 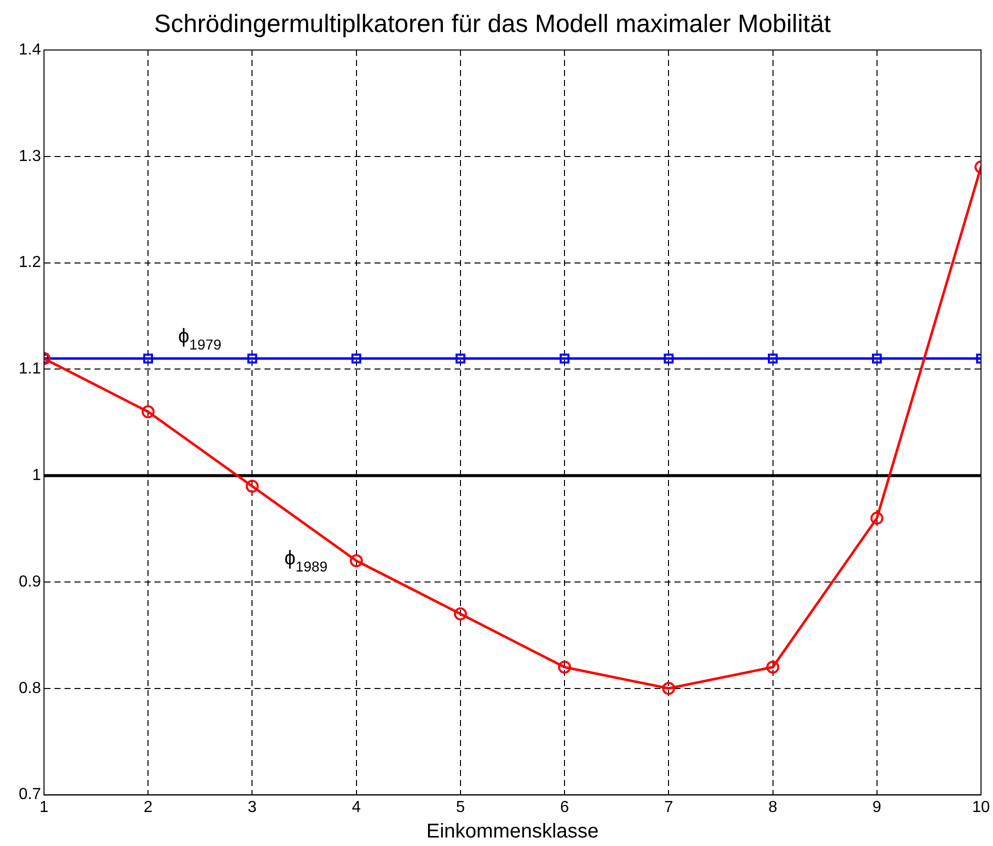 What do you see at coordinates (30, 49) in the screenshot?
I see `y-tick-label: 1.4` at bounding box center [30, 49].